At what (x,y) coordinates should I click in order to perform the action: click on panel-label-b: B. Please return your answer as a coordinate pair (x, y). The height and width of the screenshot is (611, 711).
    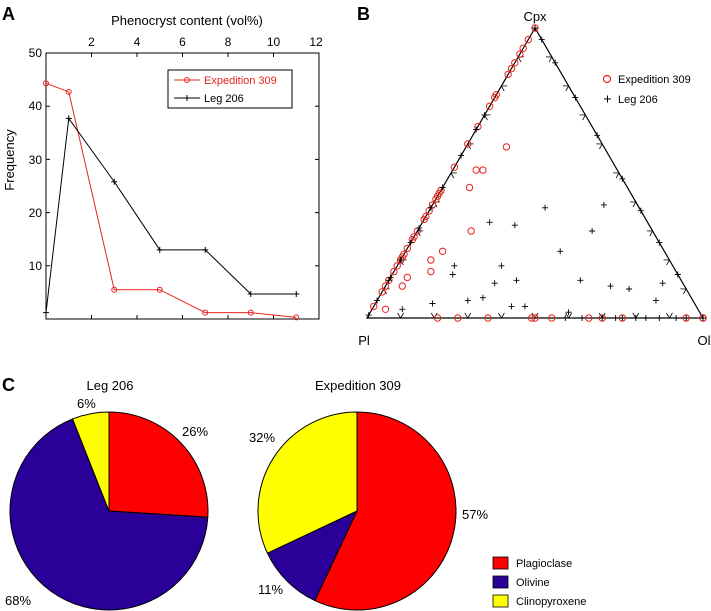
    Looking at the image, I should click on (363, 14).